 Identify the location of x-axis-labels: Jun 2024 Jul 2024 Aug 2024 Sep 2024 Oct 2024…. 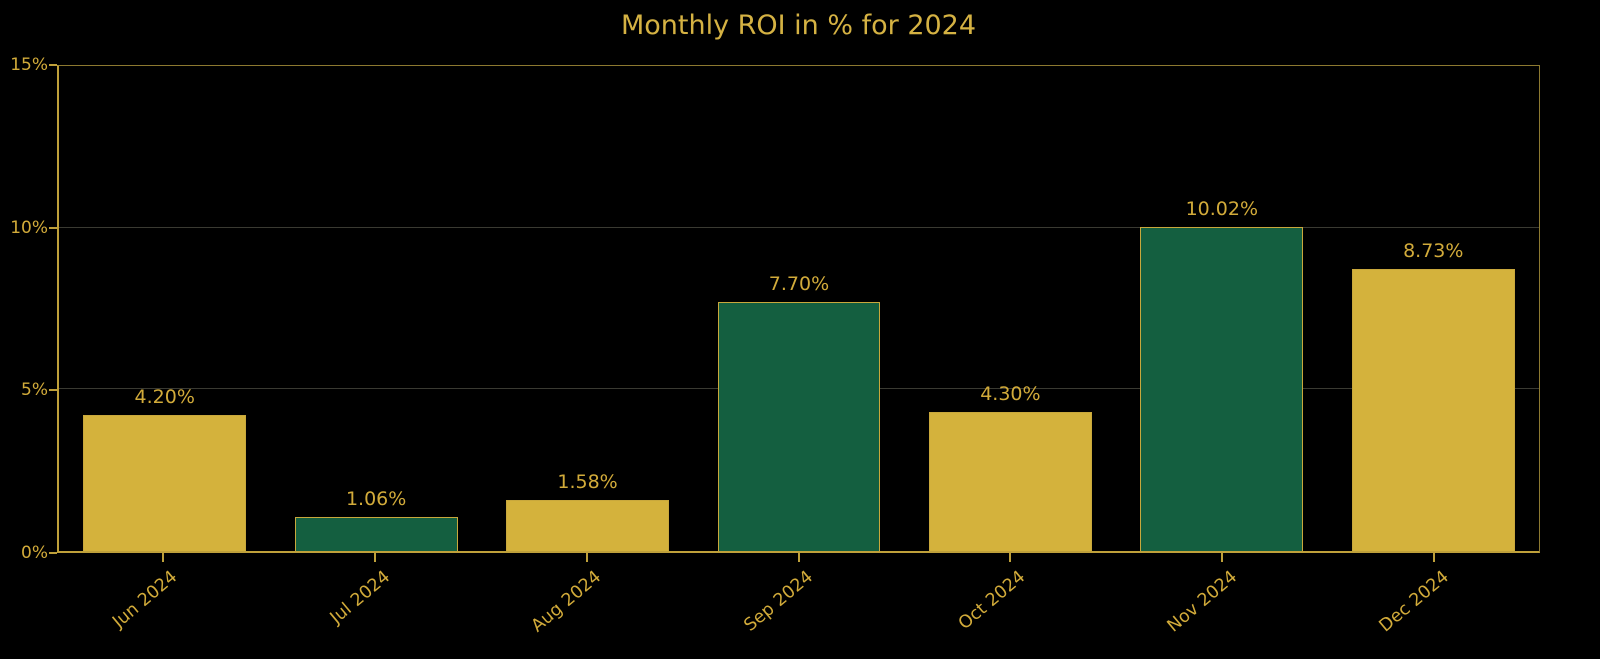
(798, 606).